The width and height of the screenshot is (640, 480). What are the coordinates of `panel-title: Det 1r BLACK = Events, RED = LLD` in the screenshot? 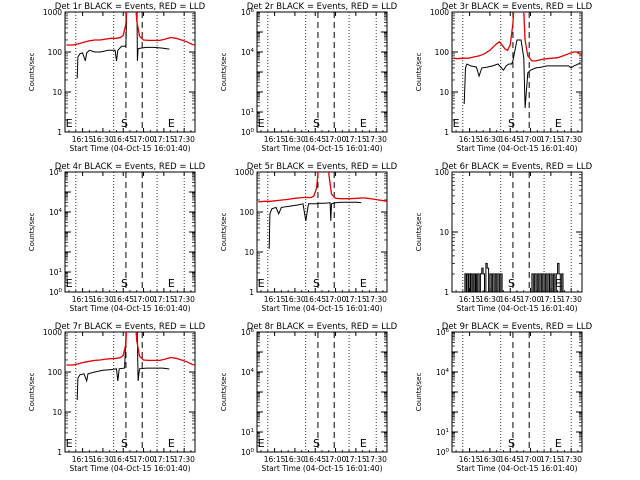 It's located at (130, 7).